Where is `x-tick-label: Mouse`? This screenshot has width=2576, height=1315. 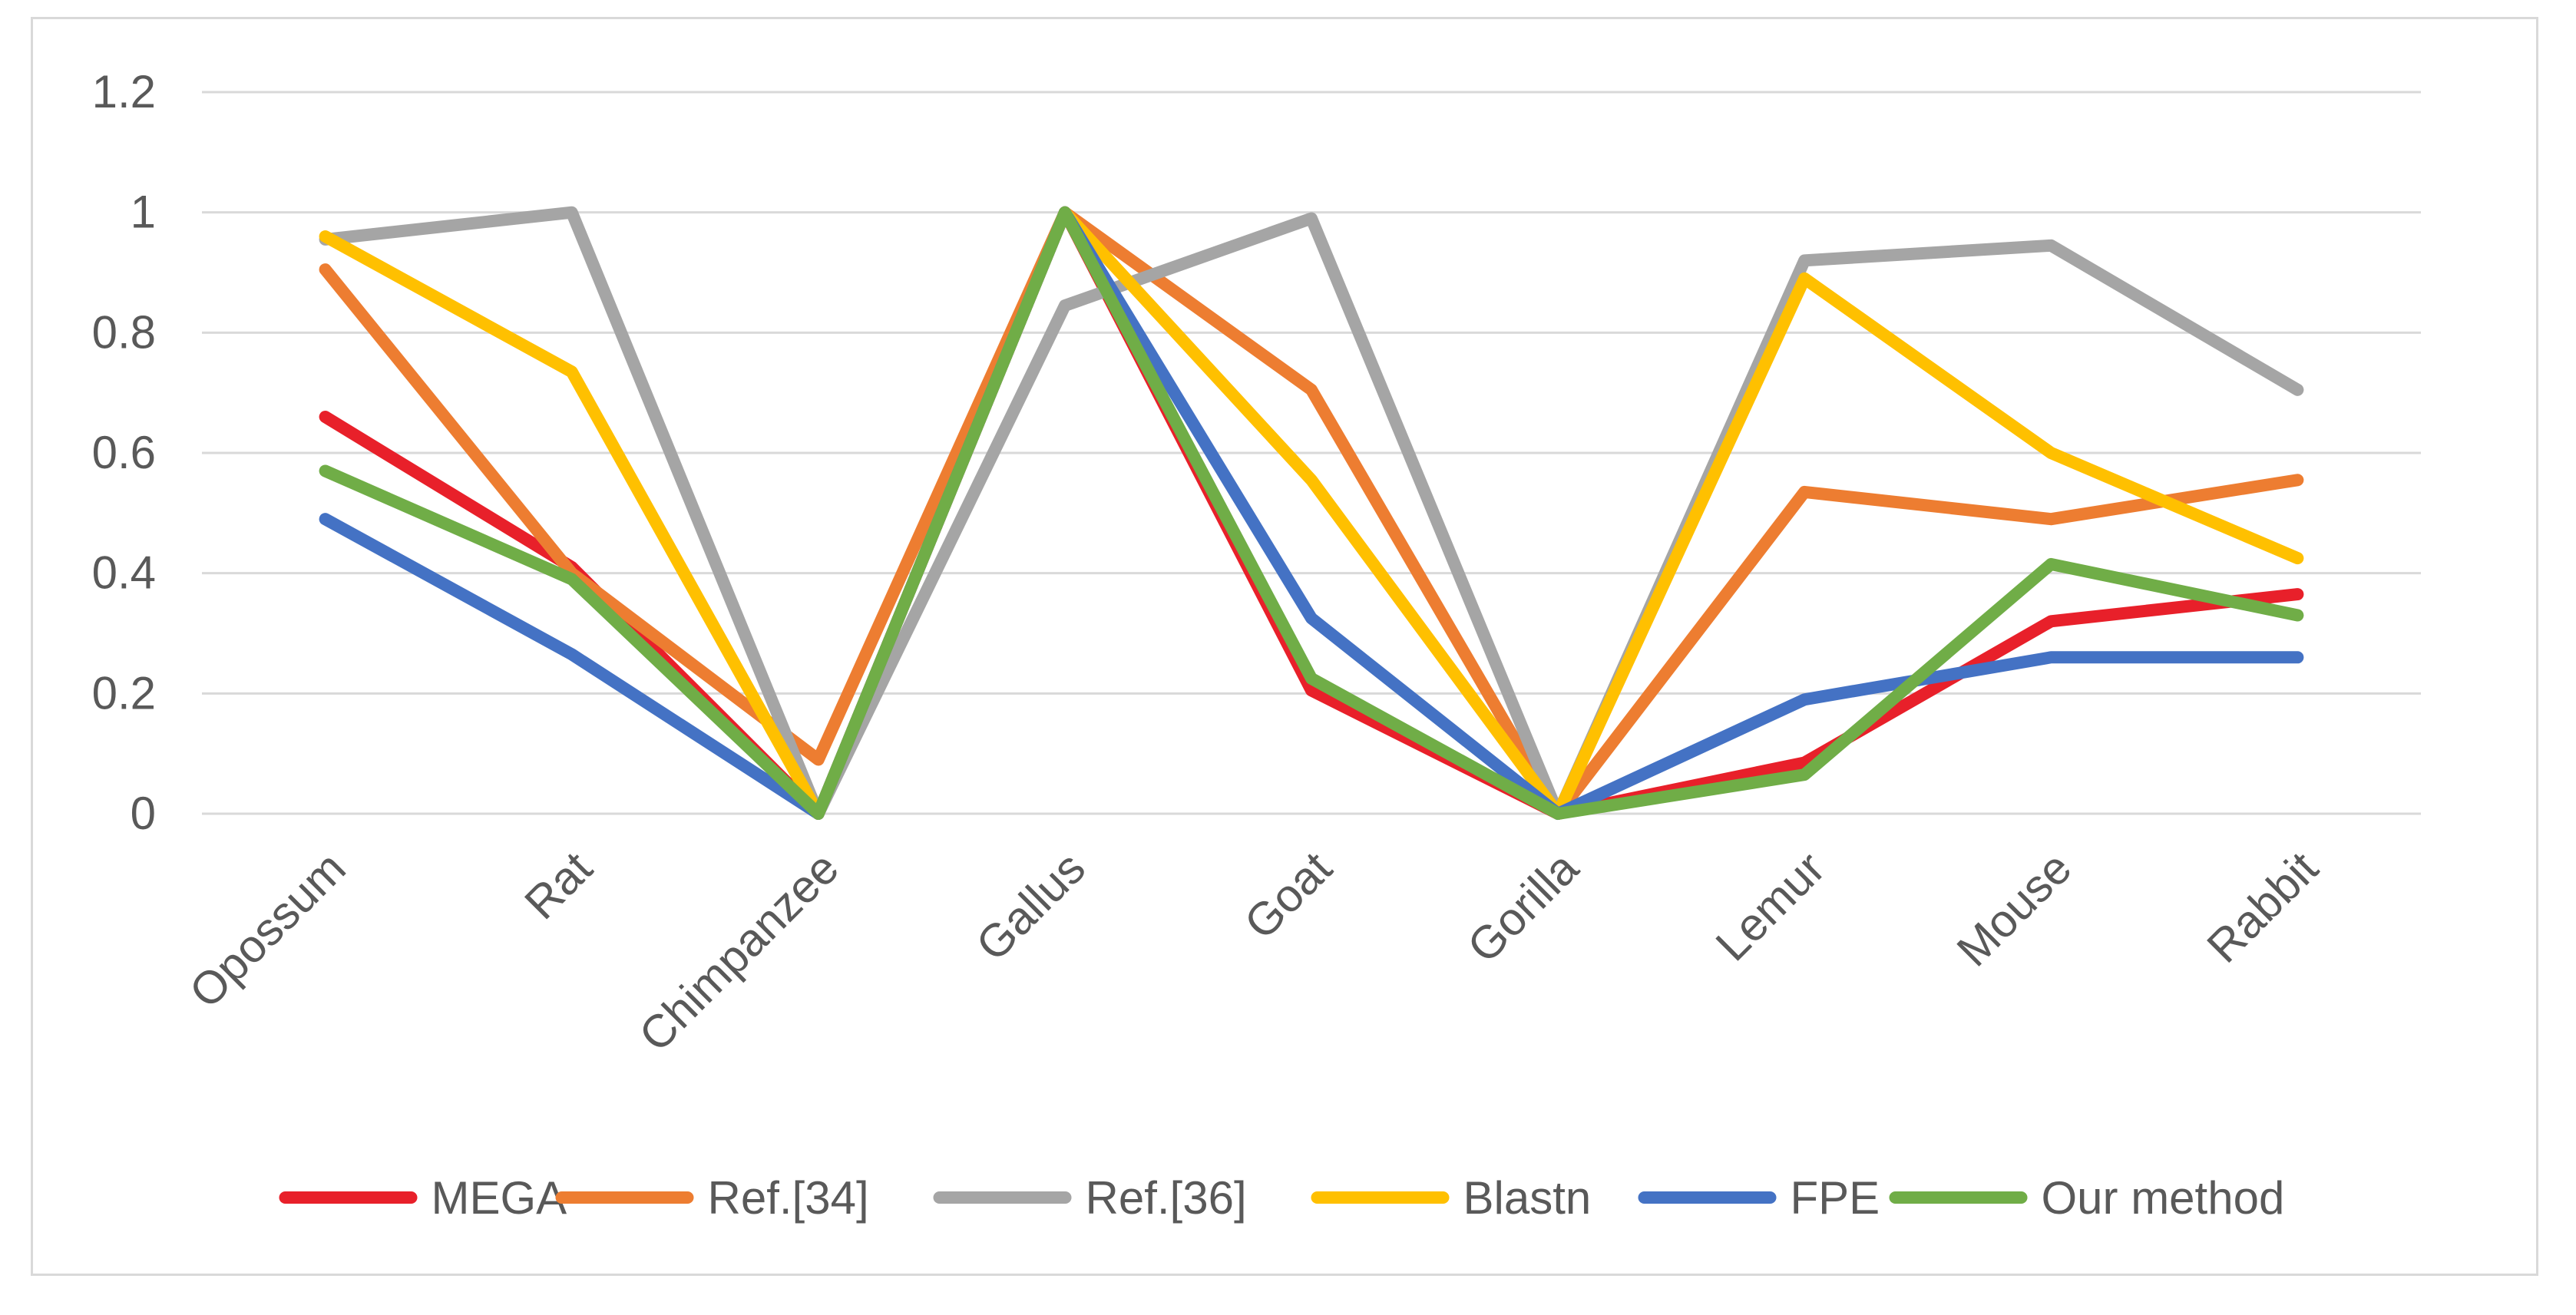
x-tick-label: Mouse is located at coordinates (2015, 909).